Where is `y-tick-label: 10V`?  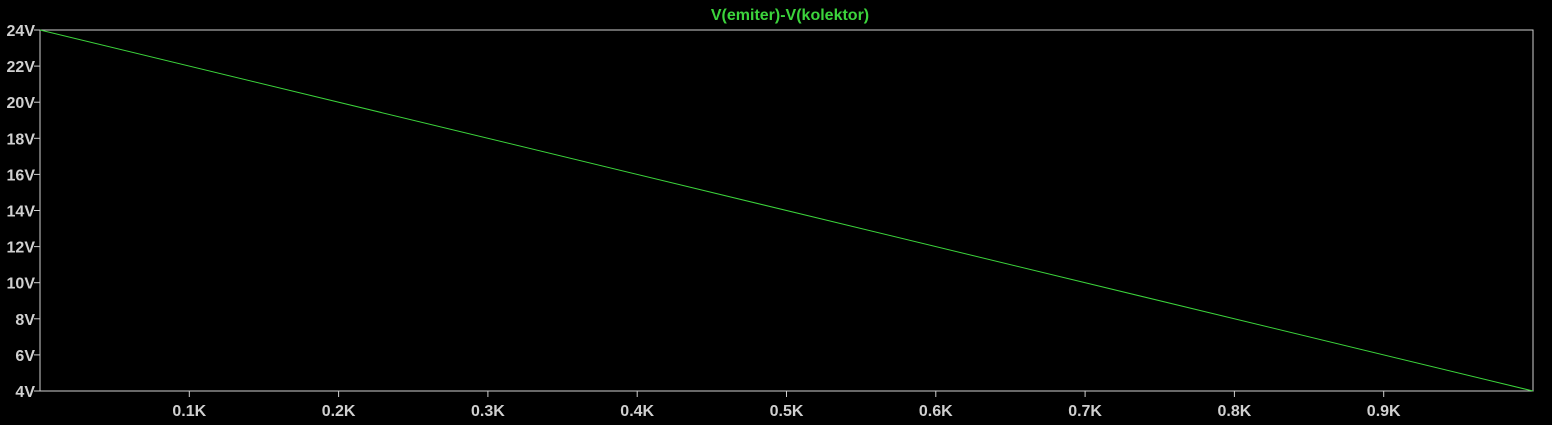
y-tick-label: 10V is located at coordinates (21, 284).